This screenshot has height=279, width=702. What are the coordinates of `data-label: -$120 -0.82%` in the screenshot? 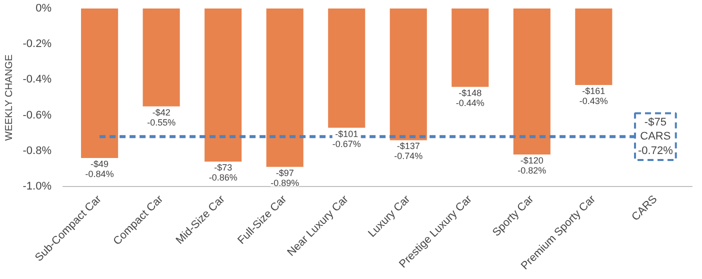 It's located at (532, 165).